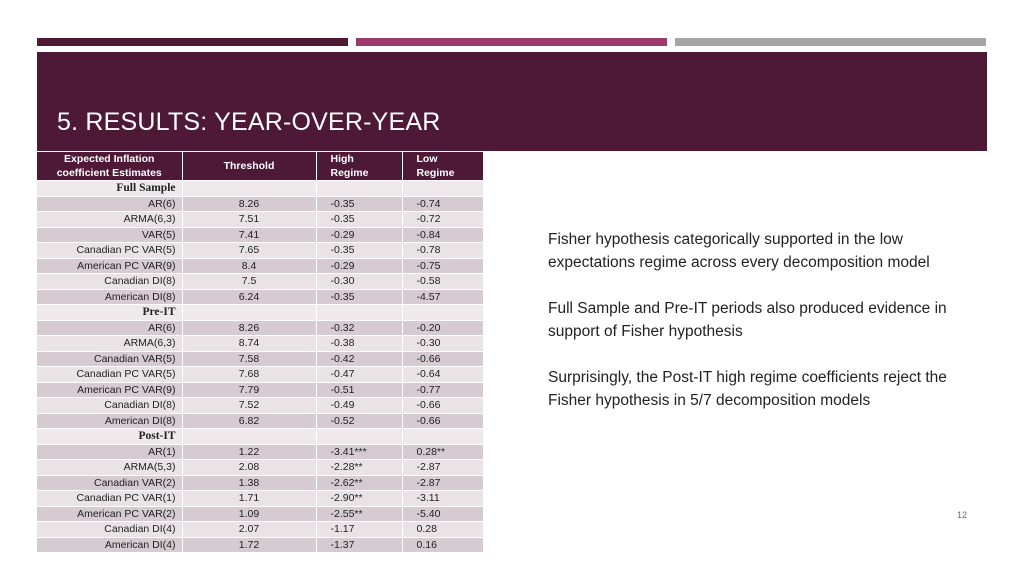 The width and height of the screenshot is (1024, 576). I want to click on high-regime-cell: -2.28**, so click(359, 467).